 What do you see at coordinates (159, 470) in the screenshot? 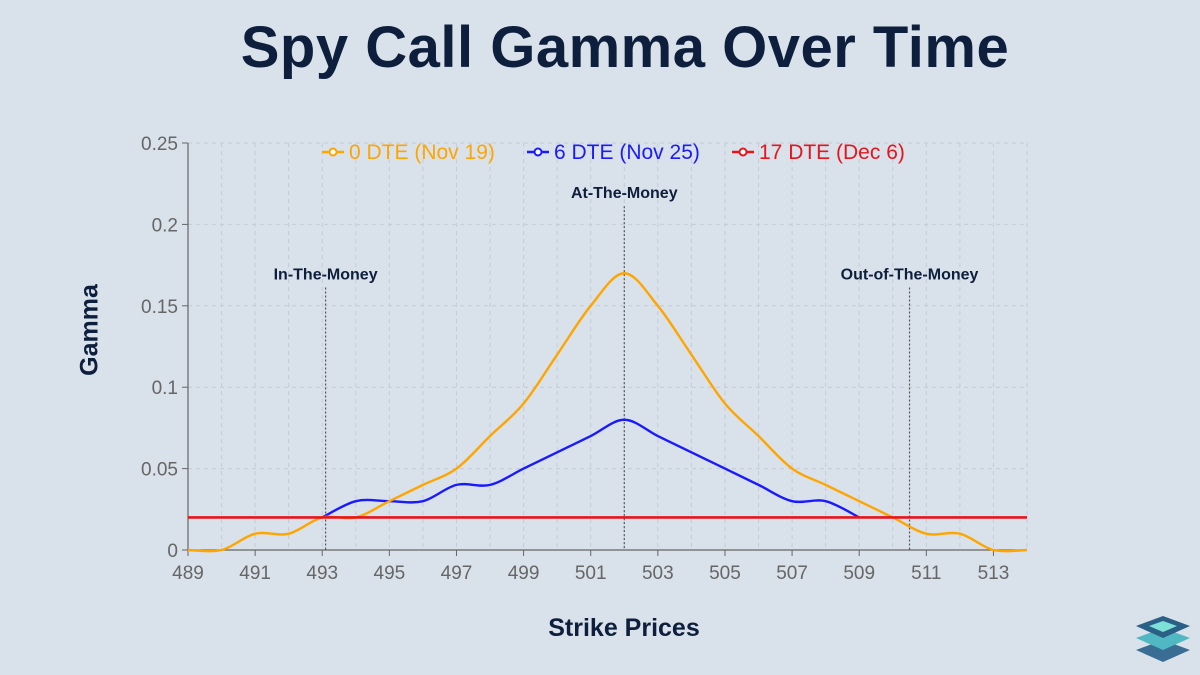
I see `y-tick-label: 0.05` at bounding box center [159, 470].